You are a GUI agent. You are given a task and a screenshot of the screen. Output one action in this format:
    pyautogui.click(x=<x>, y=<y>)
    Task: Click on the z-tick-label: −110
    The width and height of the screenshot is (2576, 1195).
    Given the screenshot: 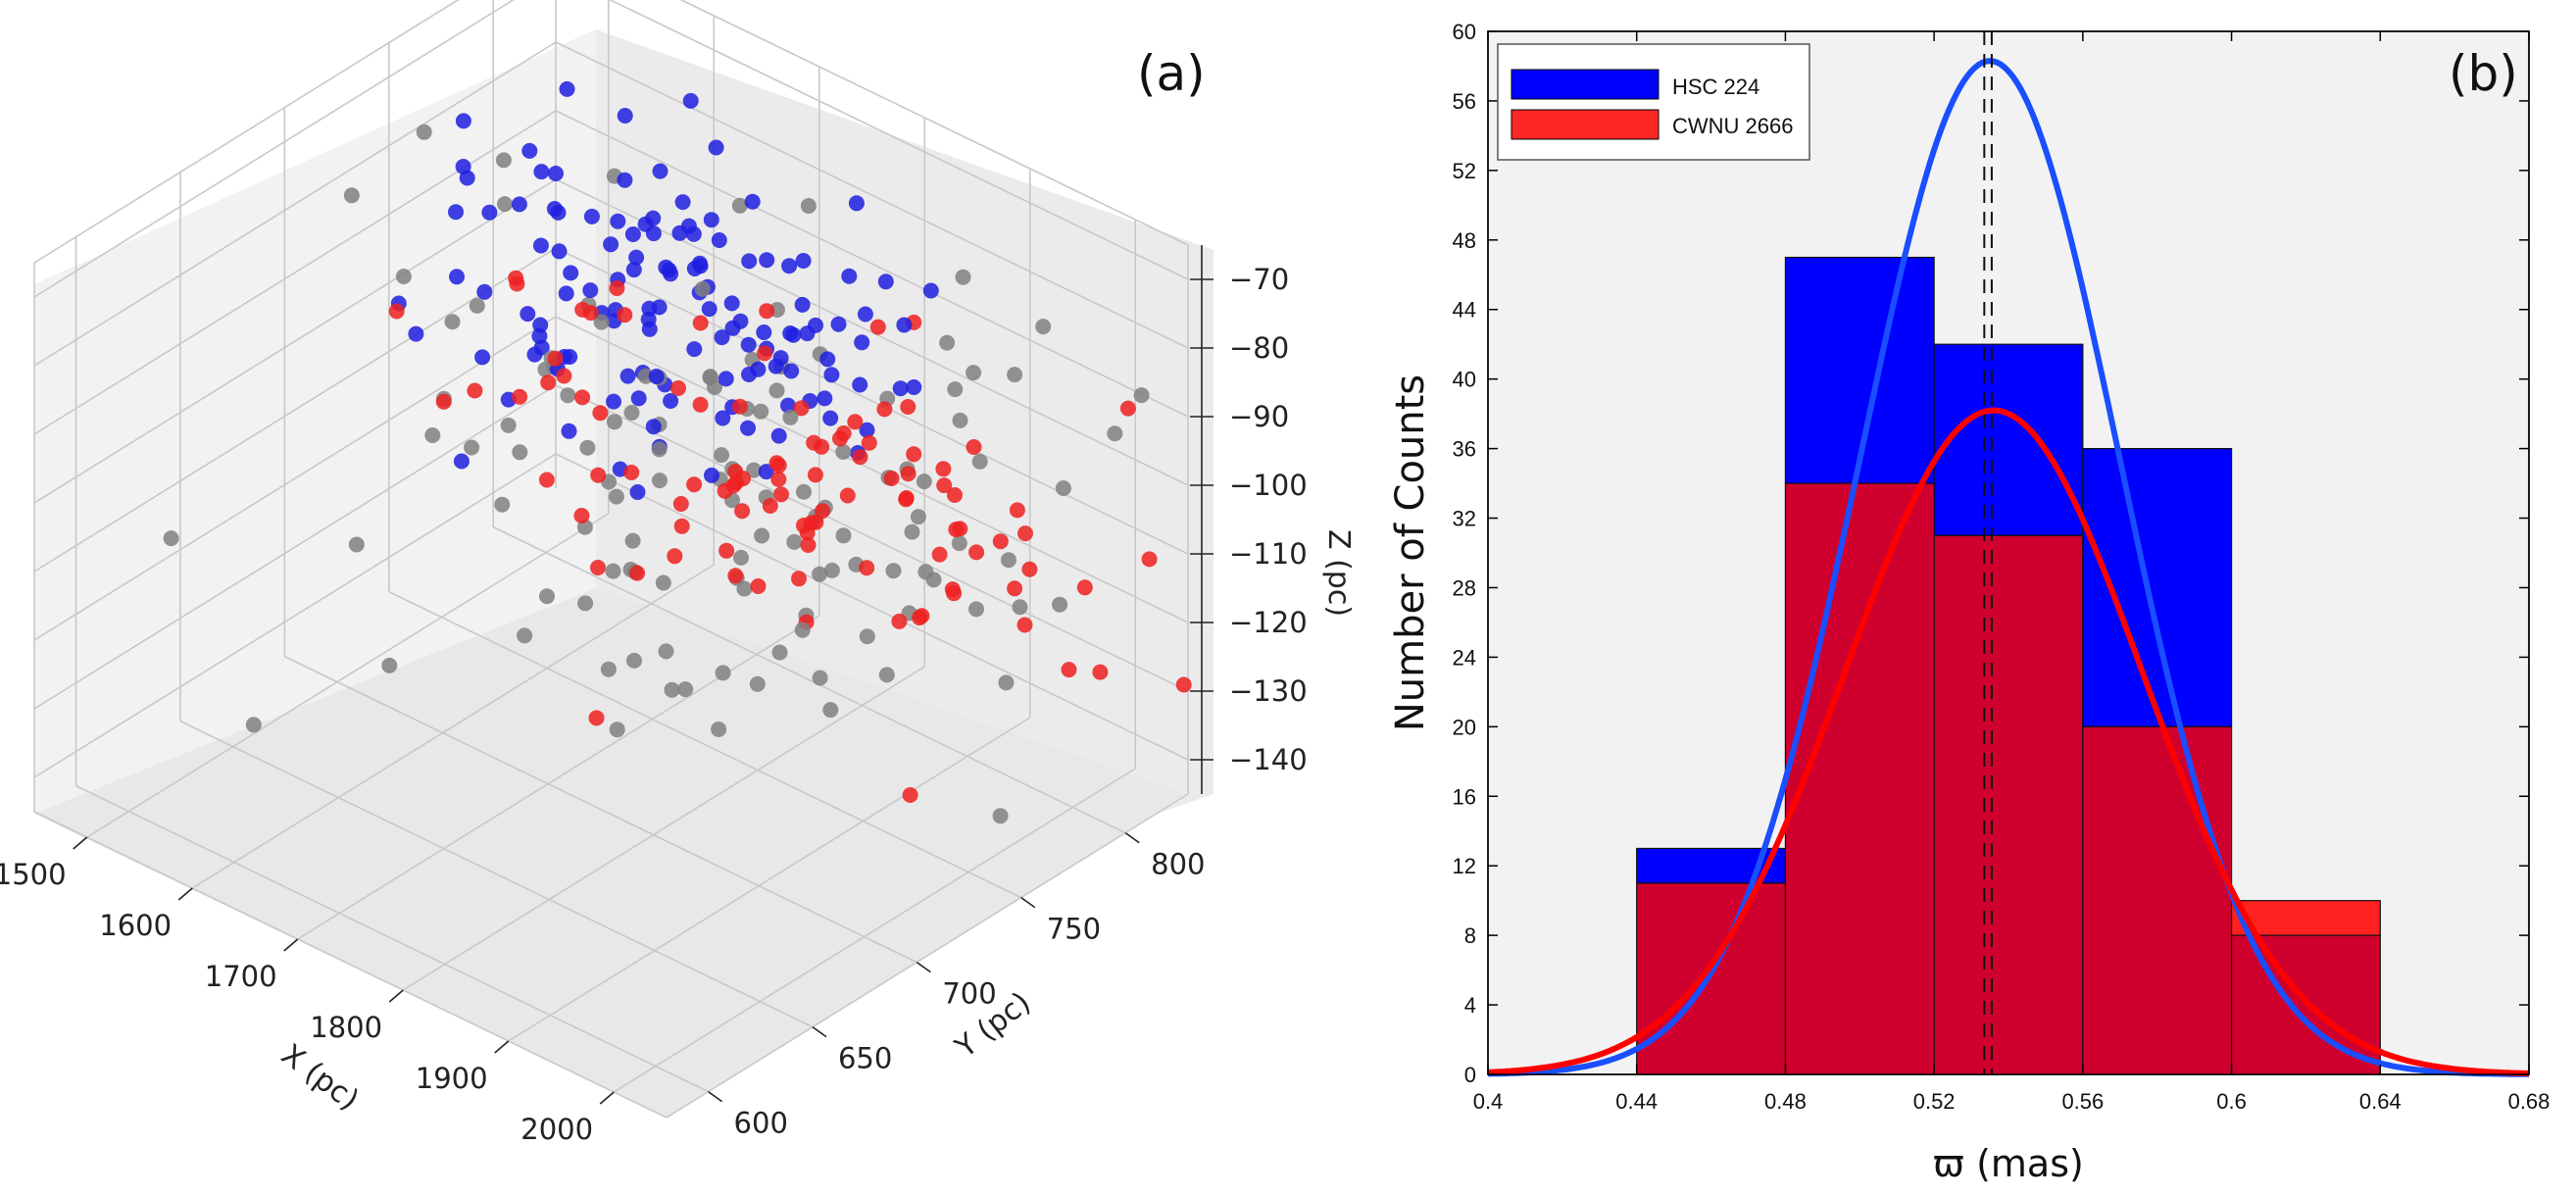 What is the action you would take?
    pyautogui.click(x=1268, y=554)
    